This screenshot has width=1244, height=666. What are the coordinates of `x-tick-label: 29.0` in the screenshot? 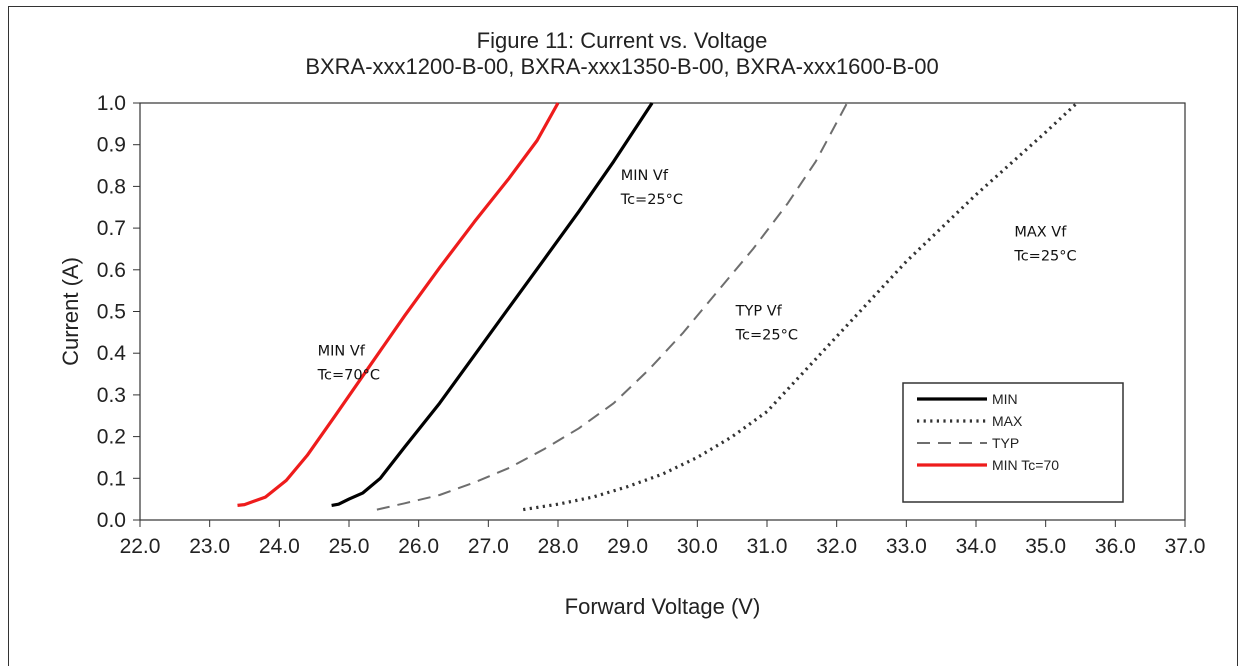 It's located at (627, 546).